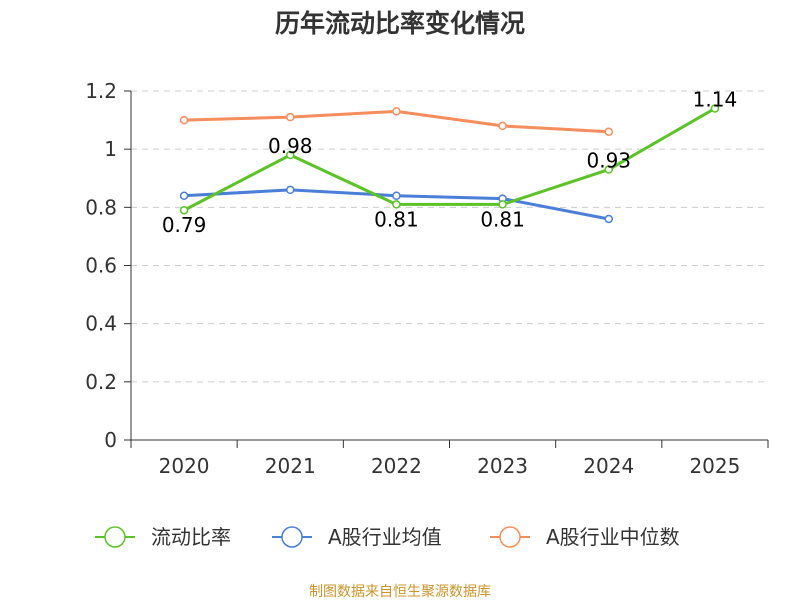 The image size is (800, 600). What do you see at coordinates (385, 537) in the screenshot?
I see `legend-label: A股行业均值` at bounding box center [385, 537].